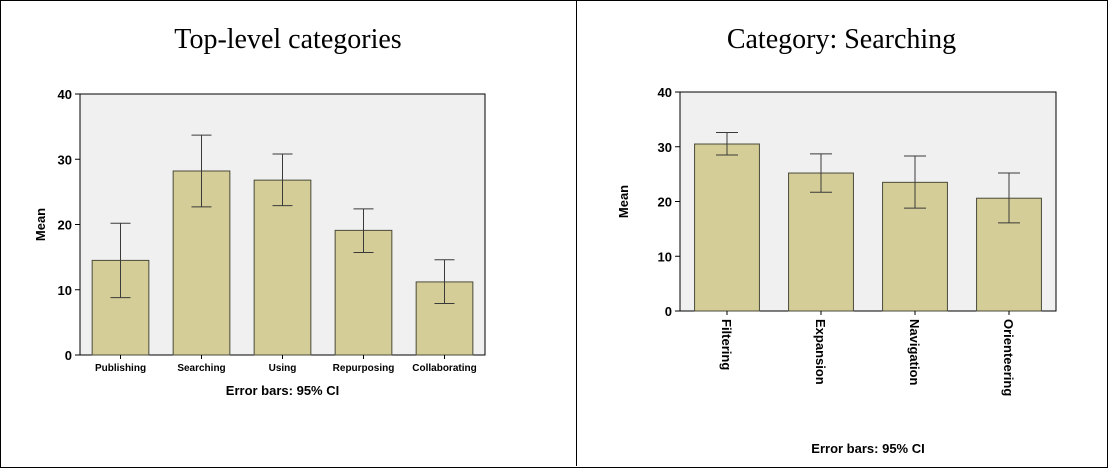 The image size is (1108, 468). I want to click on left-panel-title: Top-level categories, so click(288, 39).